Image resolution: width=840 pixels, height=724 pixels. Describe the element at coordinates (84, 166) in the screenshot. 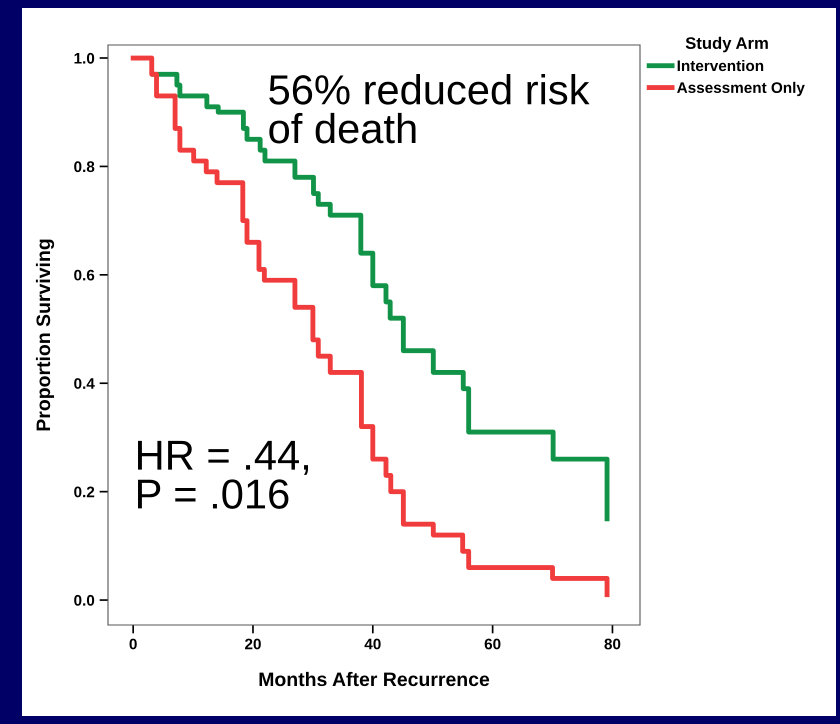

I see `y-tick-label: 0.8` at that location.